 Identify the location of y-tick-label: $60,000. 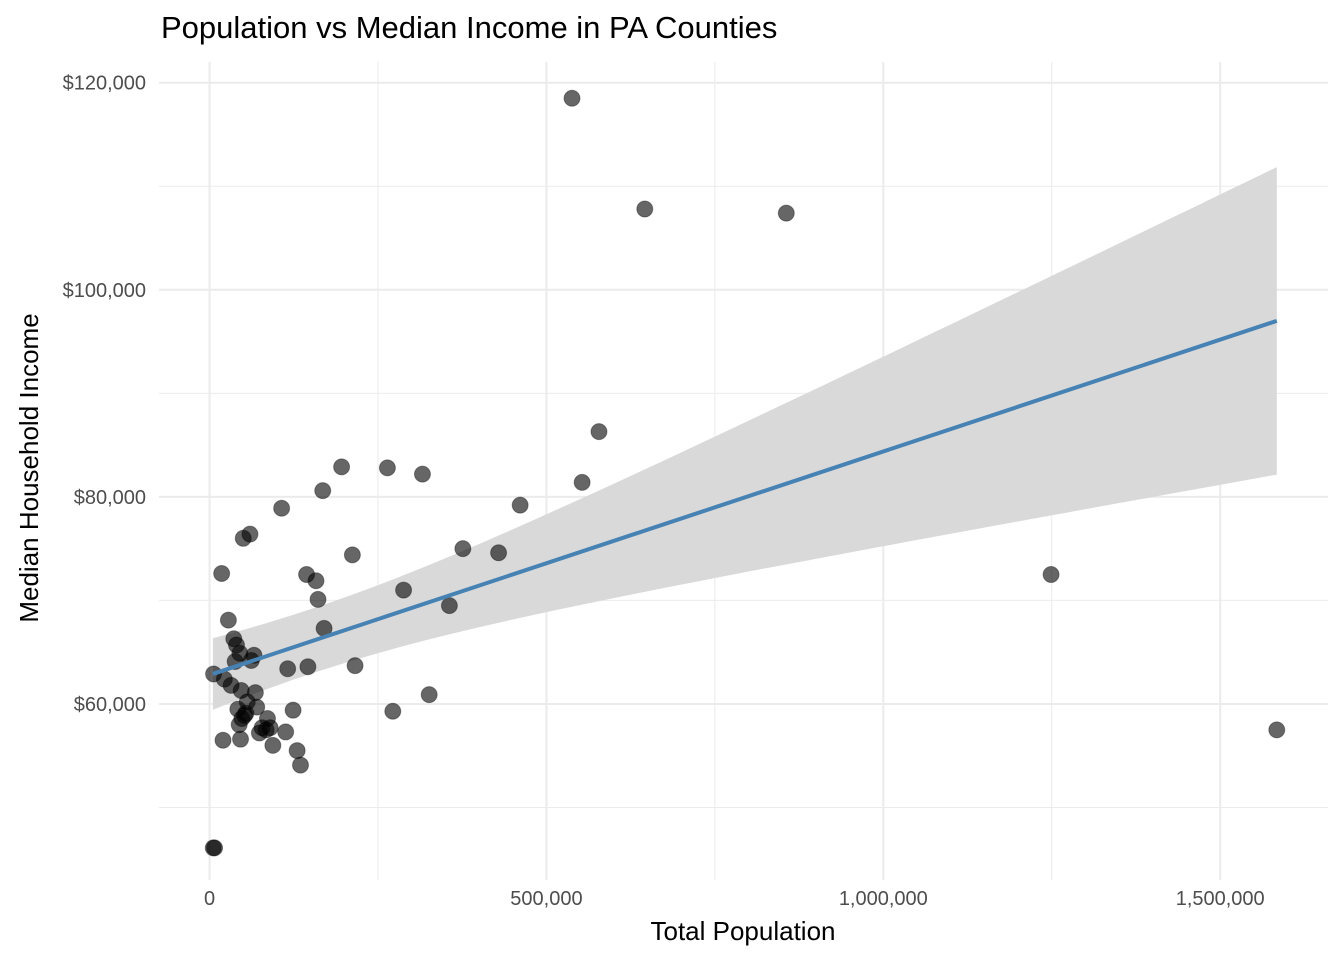
(110, 705).